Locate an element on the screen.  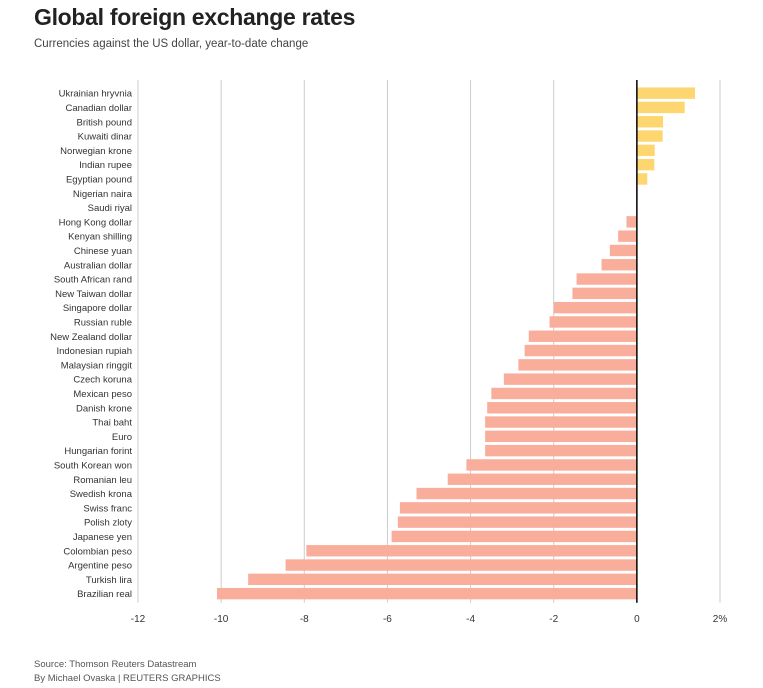
category-label: Romanian leu is located at coordinates (102, 480).